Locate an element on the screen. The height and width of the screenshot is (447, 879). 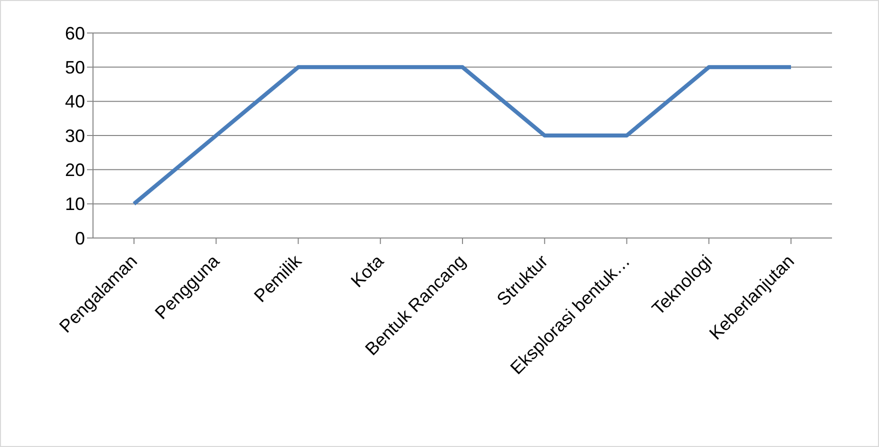
y-tick-label: 40 is located at coordinates (74, 102).